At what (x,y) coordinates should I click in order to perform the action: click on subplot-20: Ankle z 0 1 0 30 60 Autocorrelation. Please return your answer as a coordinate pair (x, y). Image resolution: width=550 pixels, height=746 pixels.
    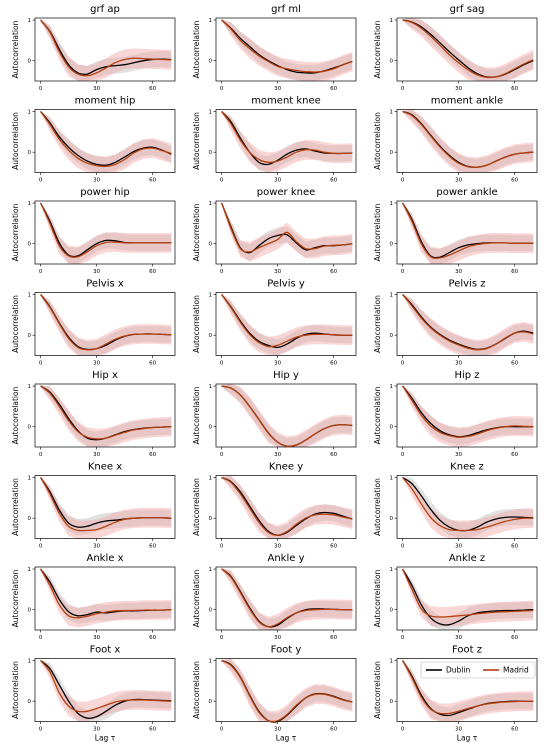
    Looking at the image, I should click on (455, 597).